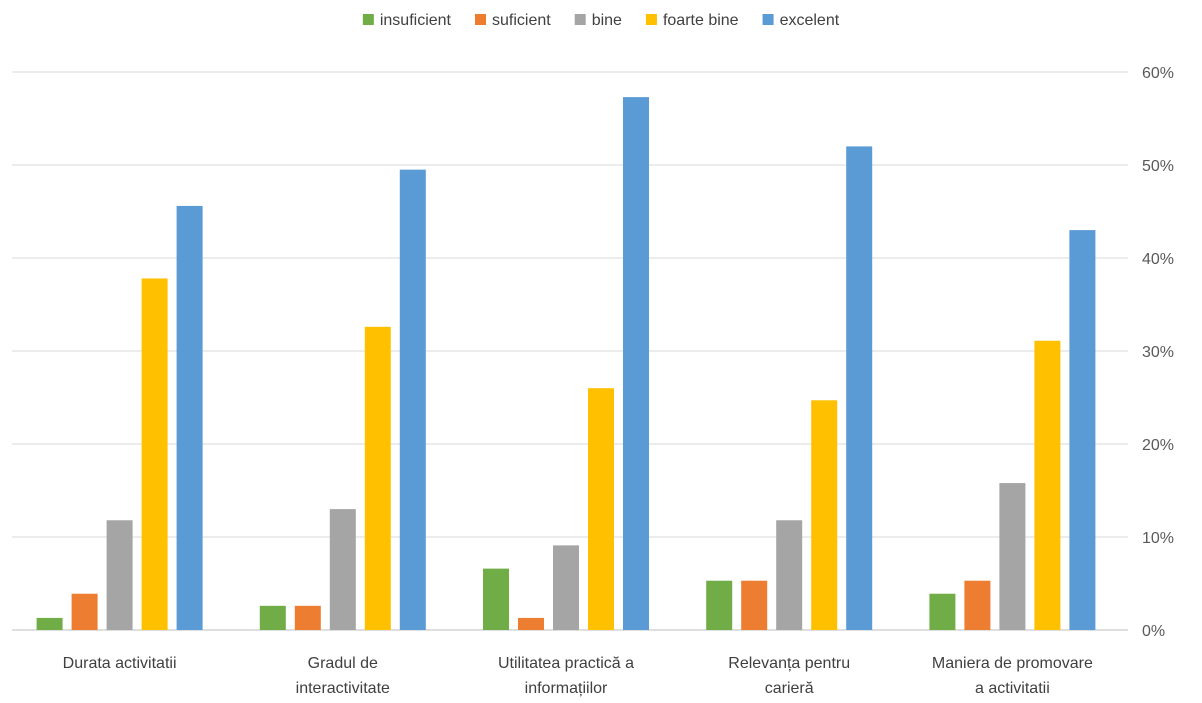 The width and height of the screenshot is (1202, 703). What do you see at coordinates (1158, 259) in the screenshot?
I see `y-tick-label: 40%` at bounding box center [1158, 259].